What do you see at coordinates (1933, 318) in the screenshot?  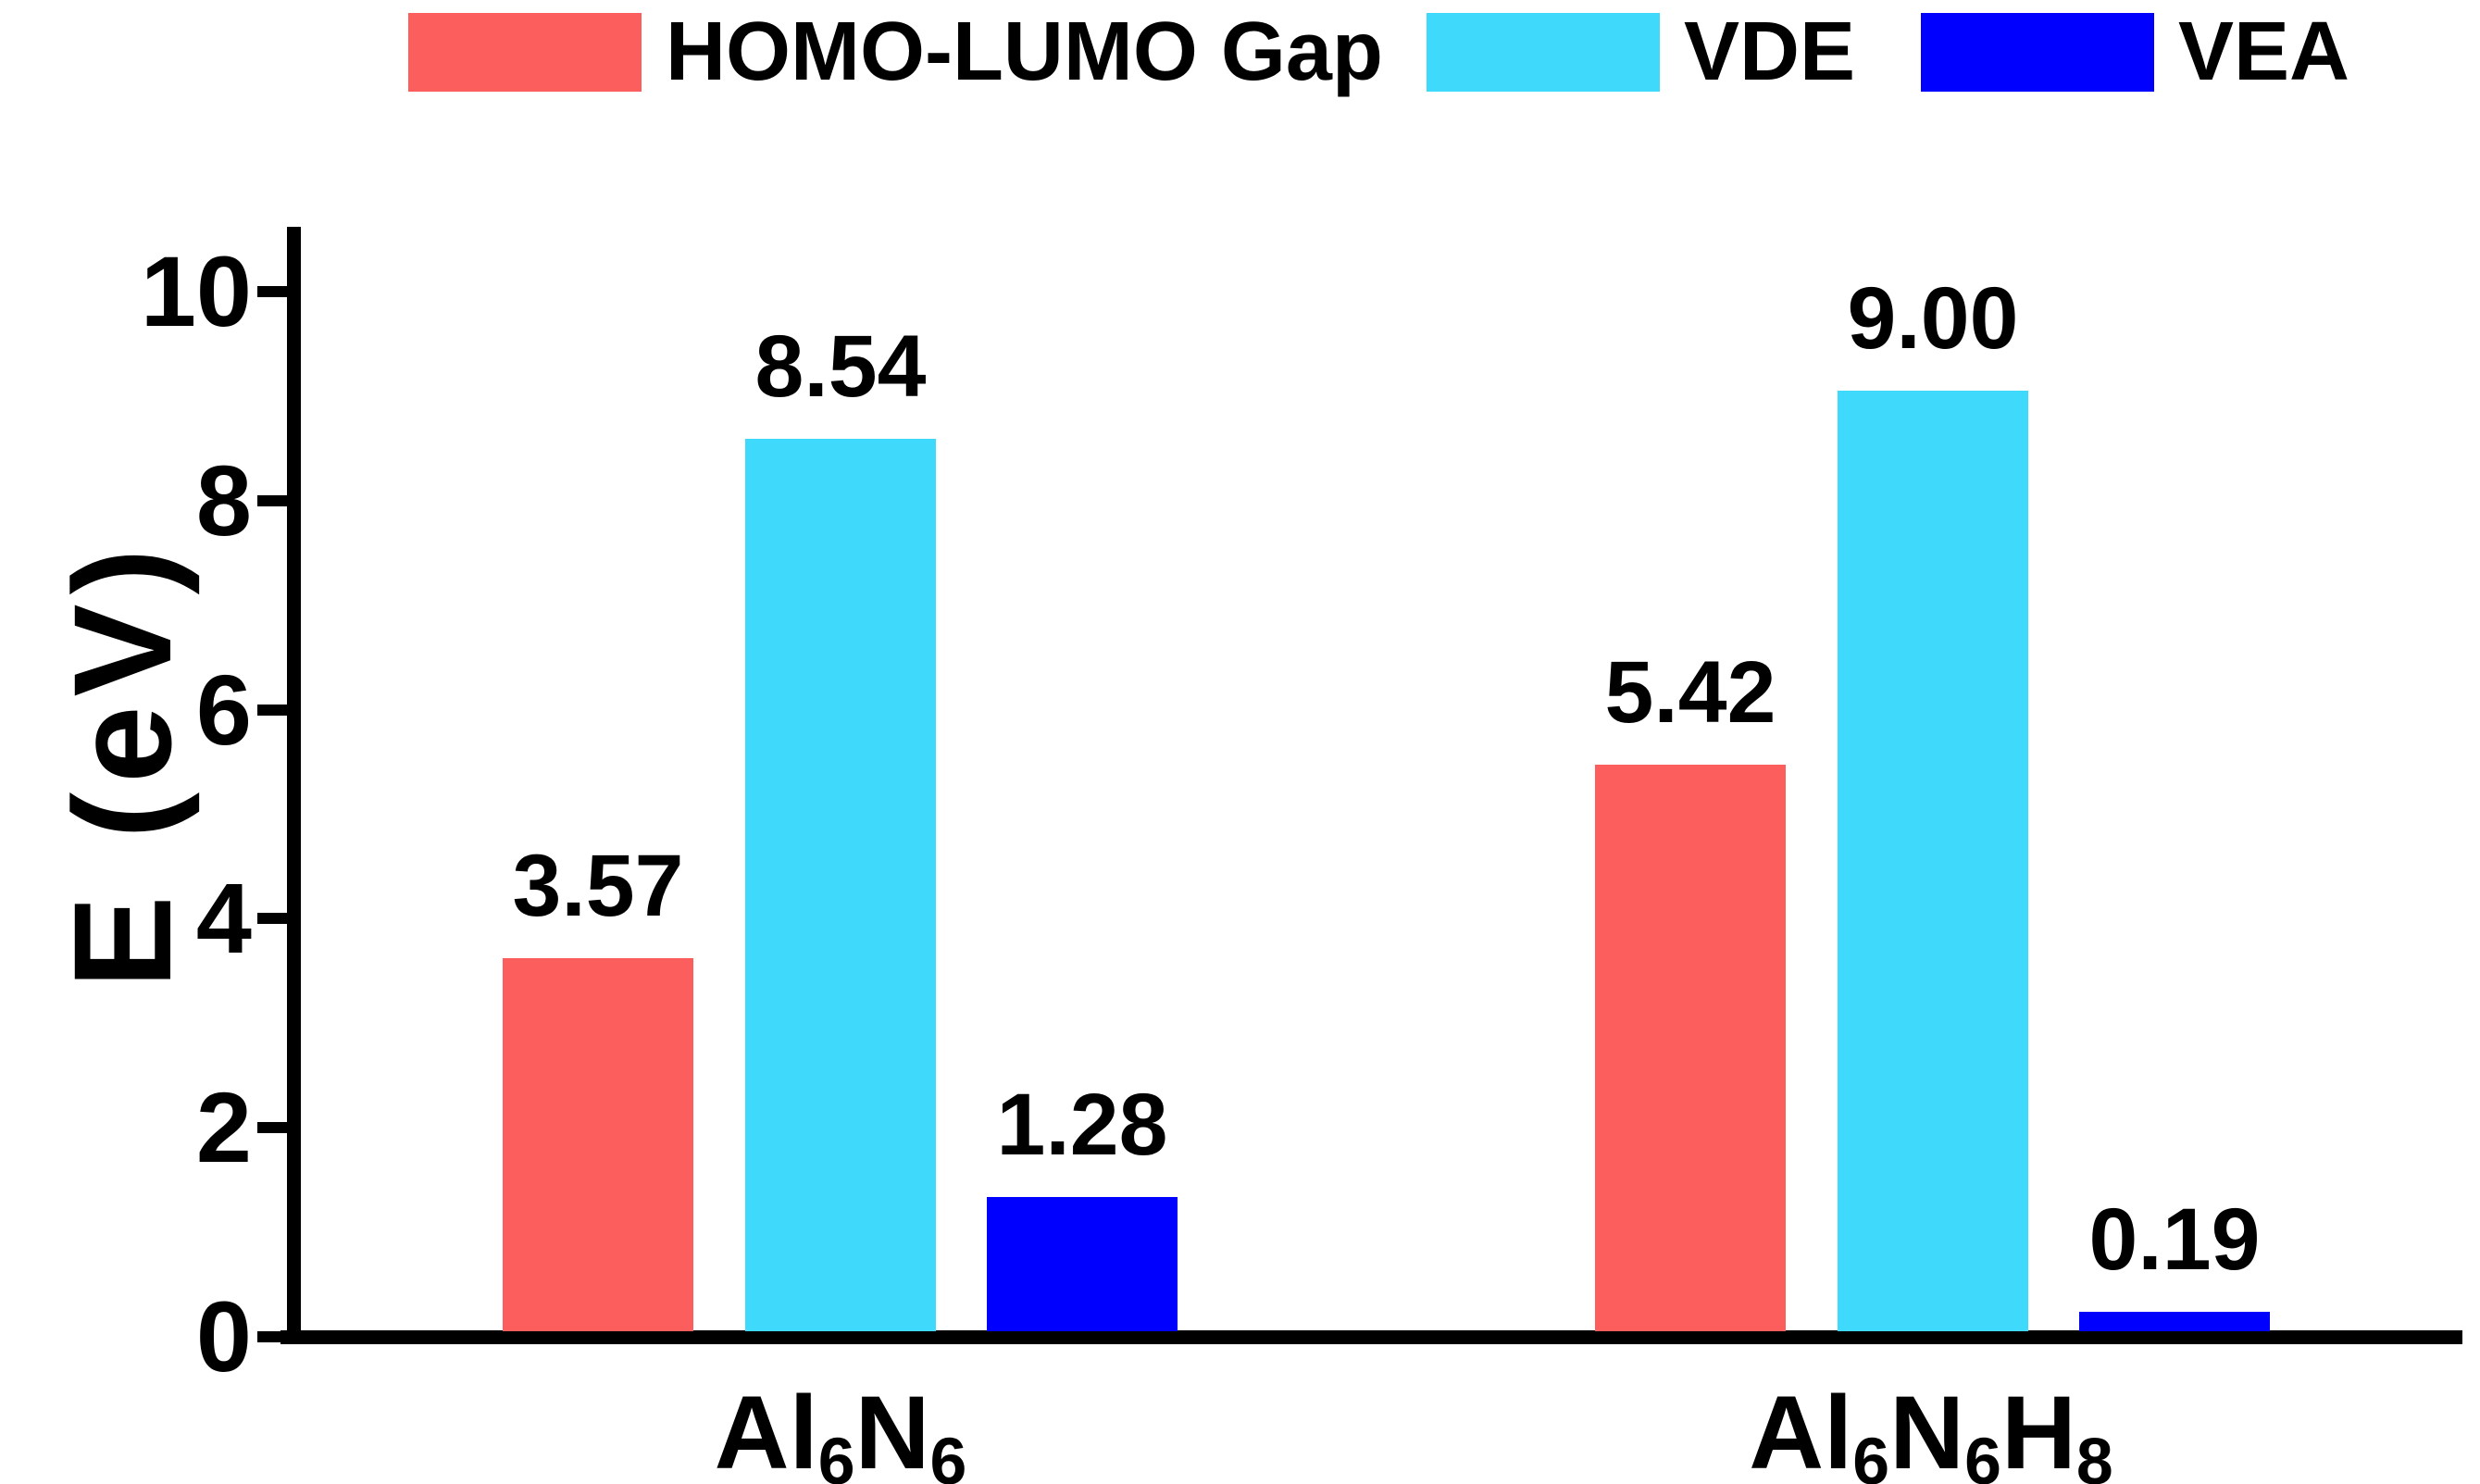 I see `bar-value-label: 9.00` at bounding box center [1933, 318].